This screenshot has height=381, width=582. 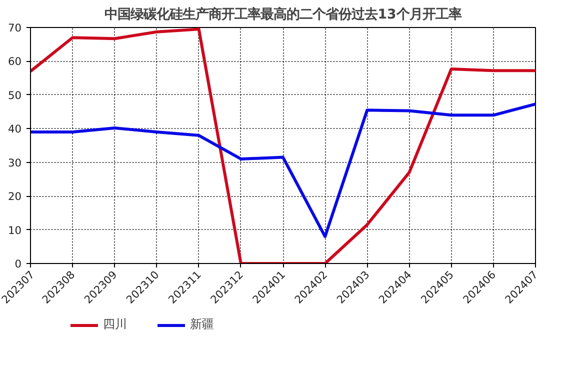 What do you see at coordinates (15, 230) in the screenshot?
I see `y-tick-label: 10` at bounding box center [15, 230].